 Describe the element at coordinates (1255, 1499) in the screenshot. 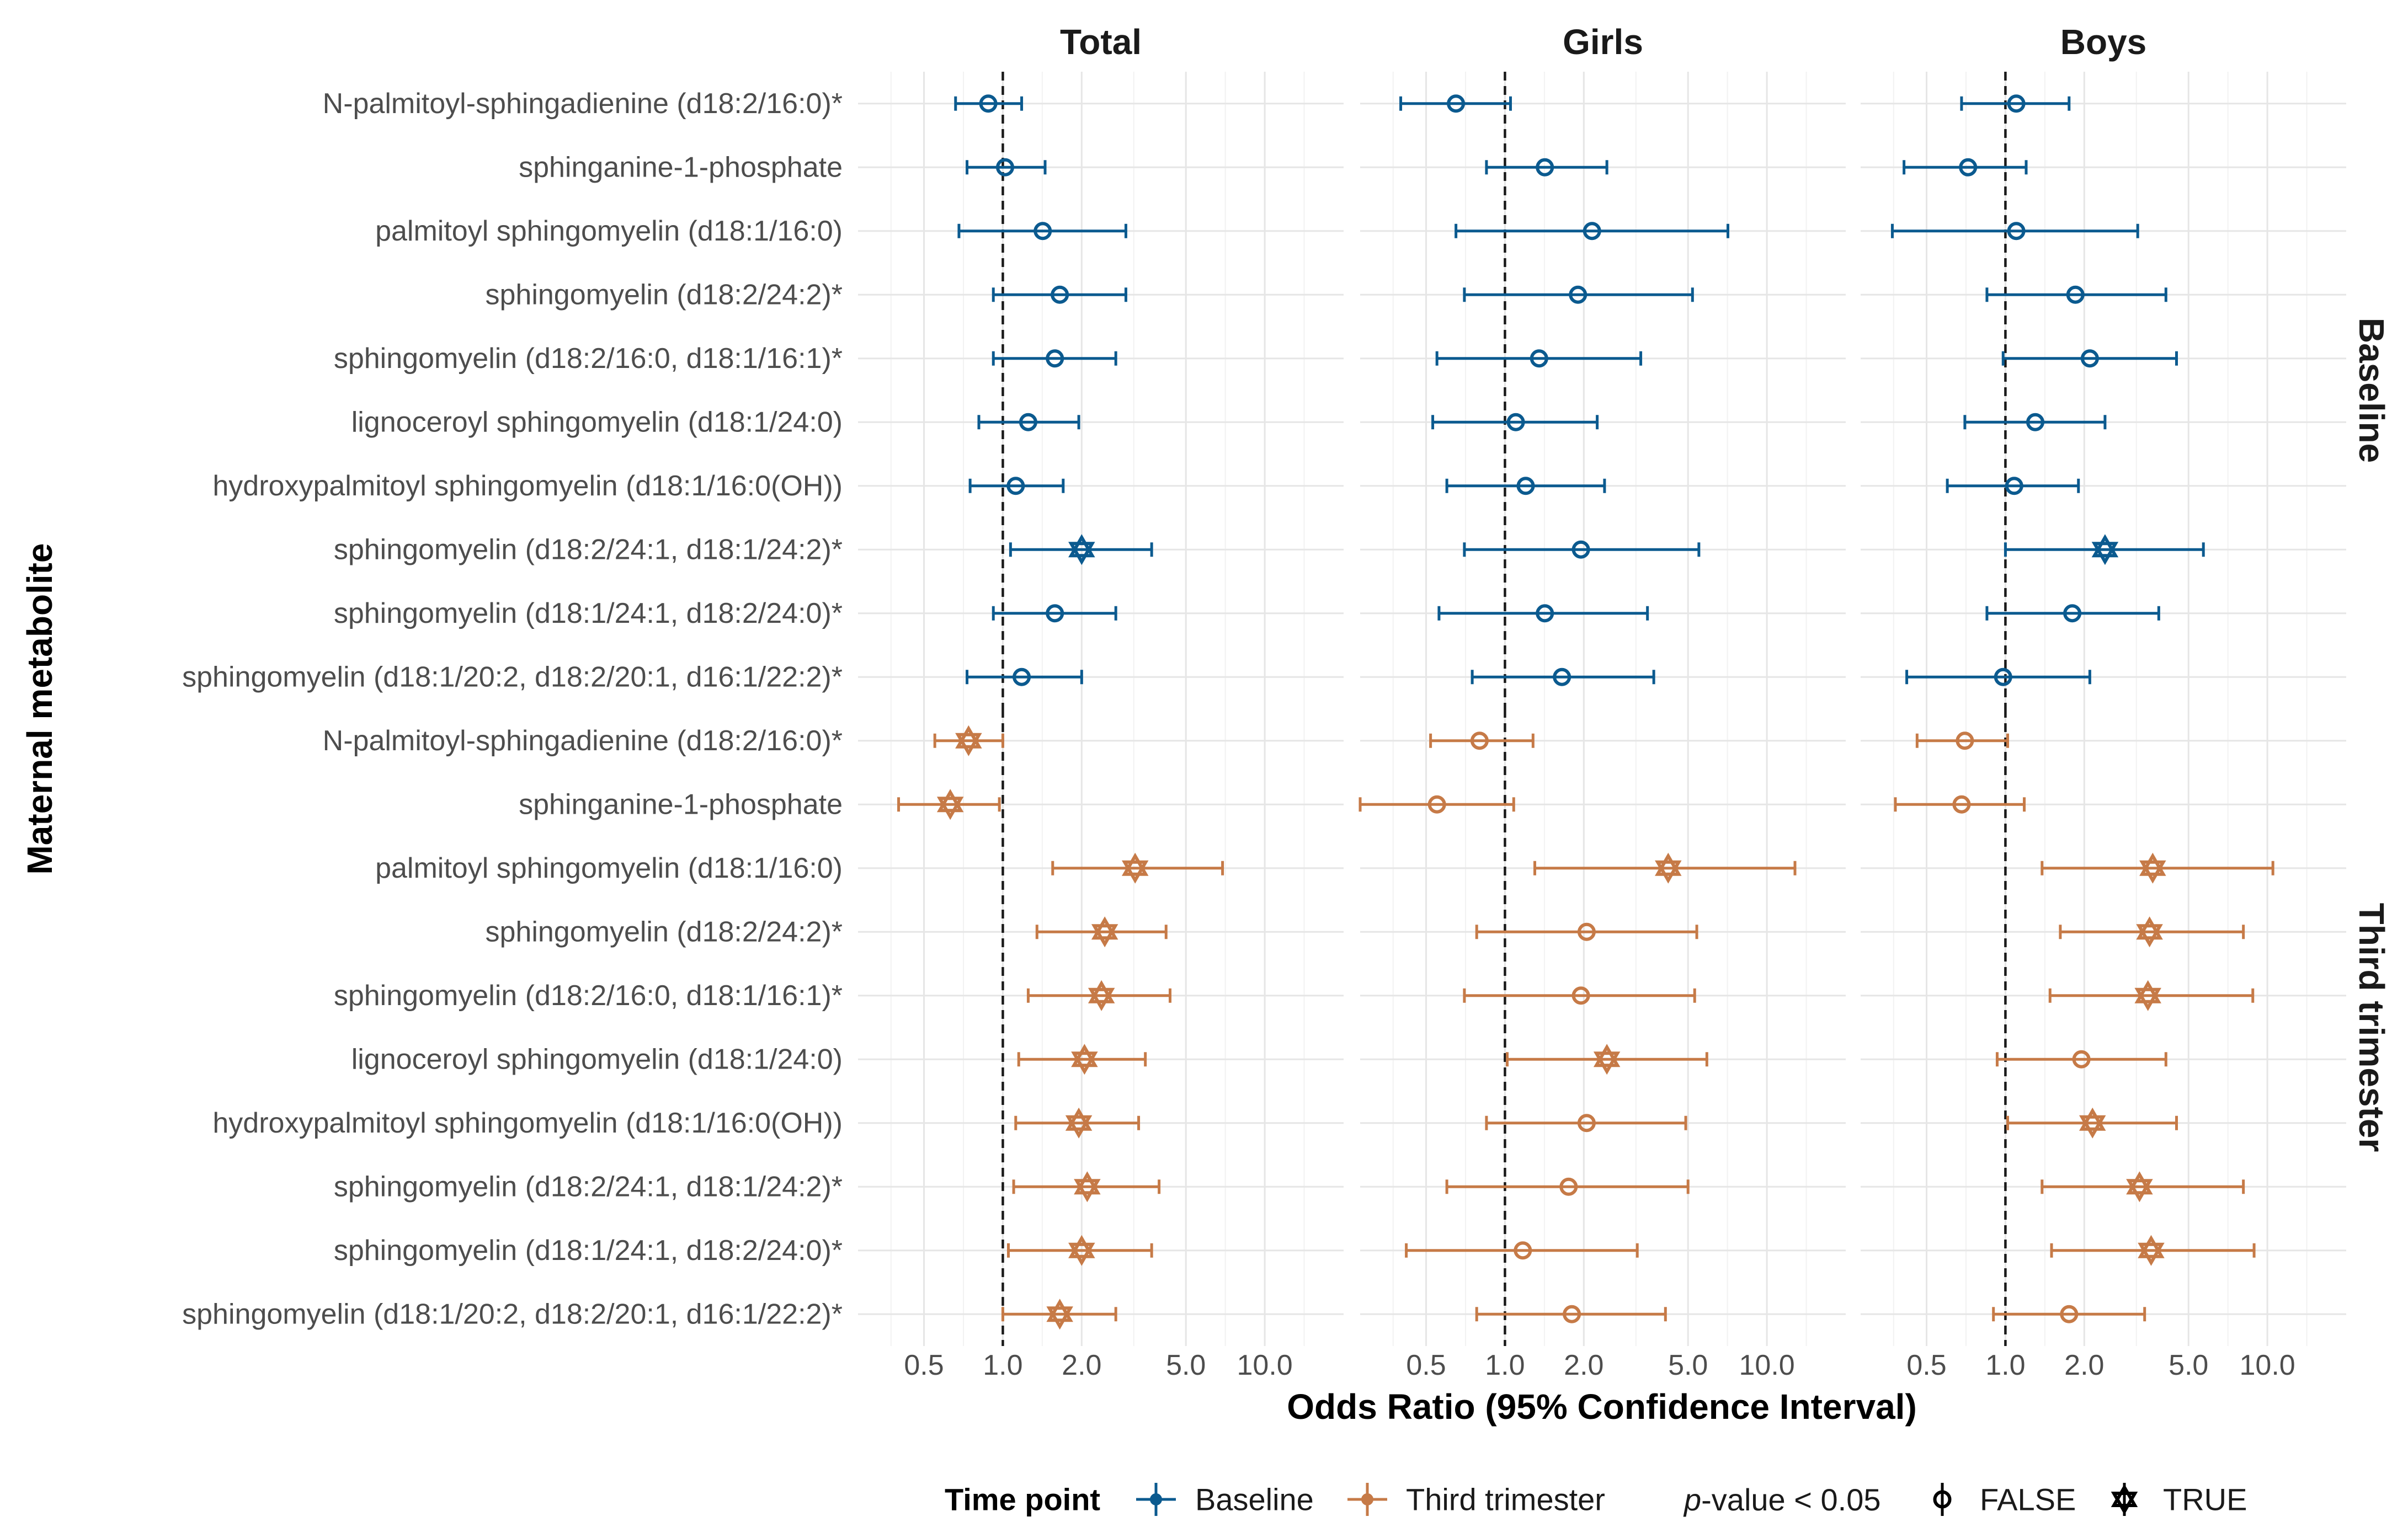

I see `legend-label-baseline: Baseline` at that location.